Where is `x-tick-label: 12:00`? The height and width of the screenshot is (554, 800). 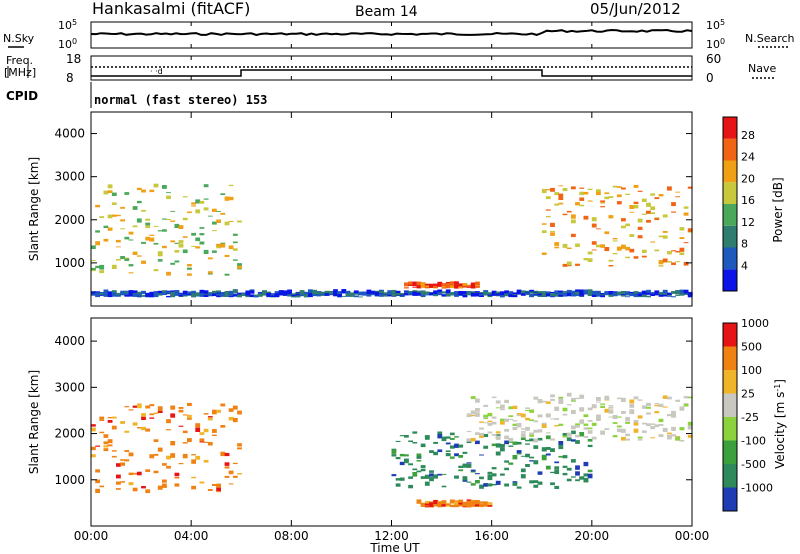
x-tick-label: 12:00 is located at coordinates (391, 536).